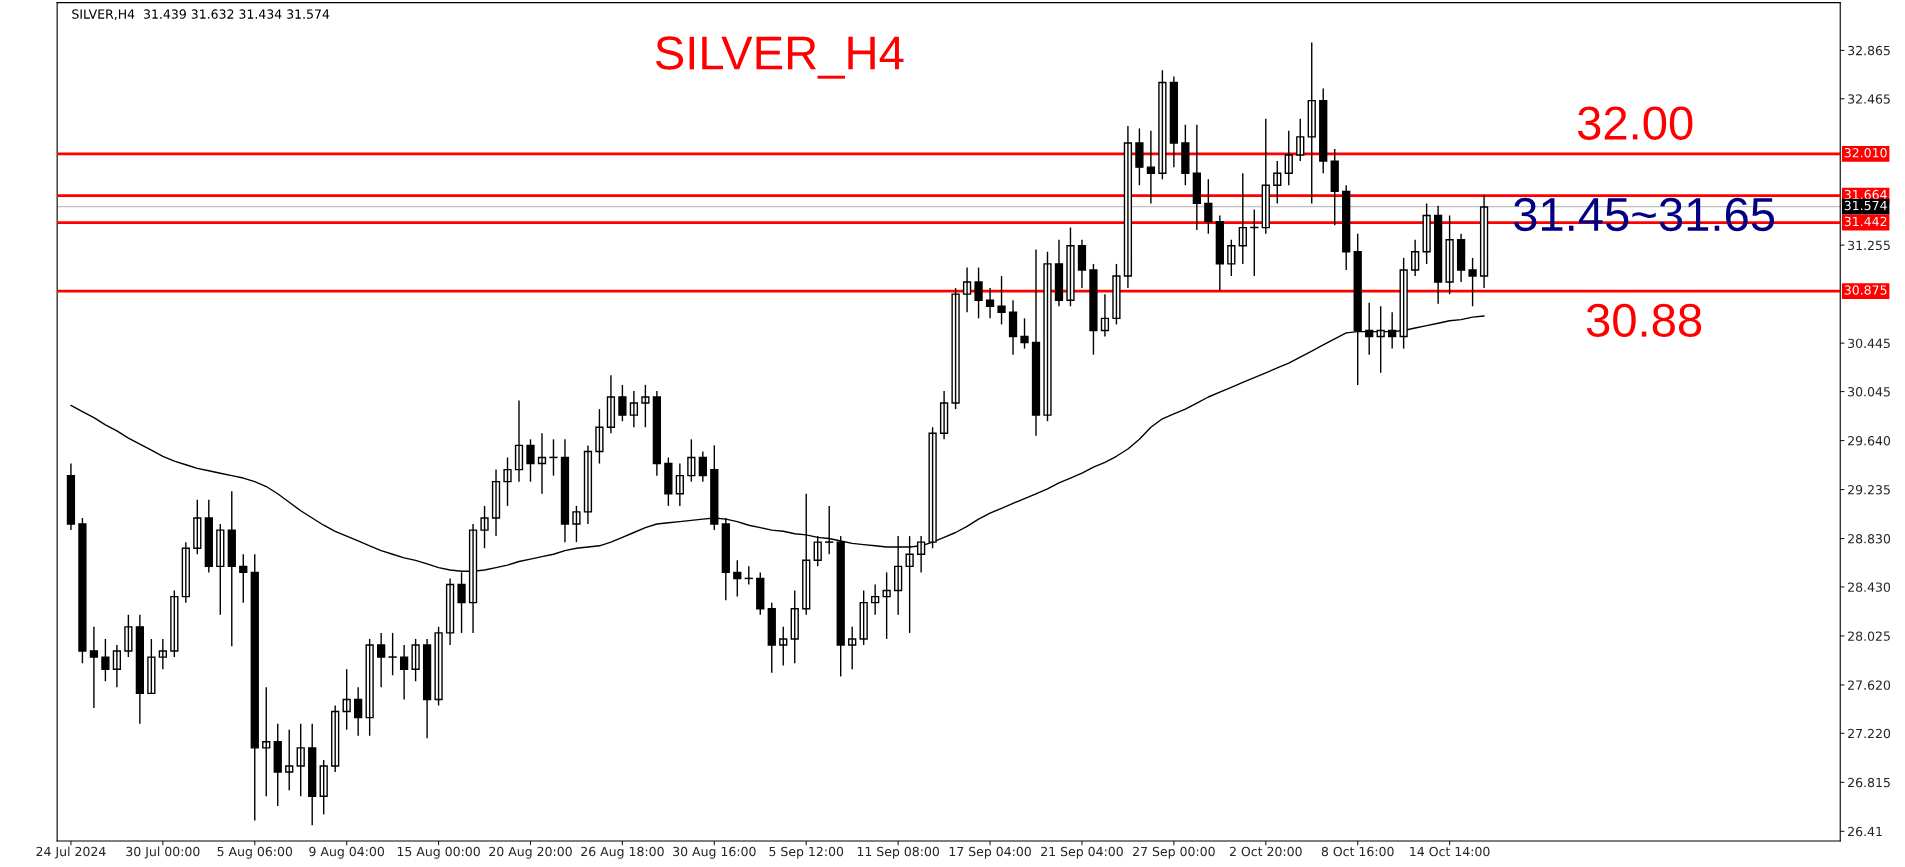 Image resolution: width=1905 pixels, height=867 pixels. What do you see at coordinates (1865, 194) in the screenshot?
I see `ref-line-label: 31.664` at bounding box center [1865, 194].